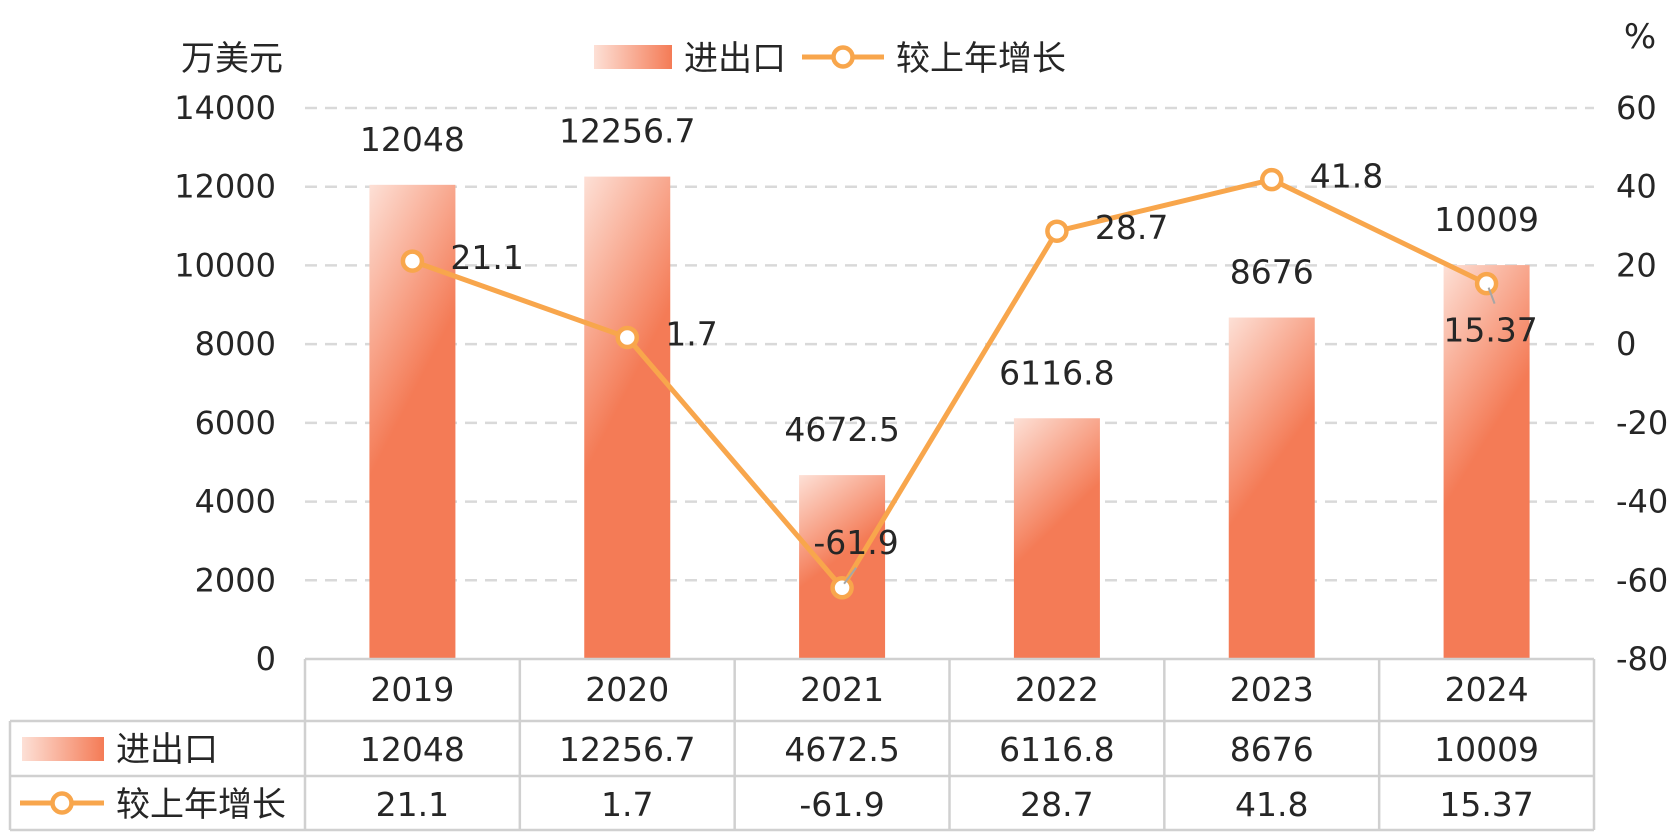 The height and width of the screenshot is (840, 1674). Describe the element at coordinates (225, 108) in the screenshot. I see `y-left-tick-label: 14000` at that location.